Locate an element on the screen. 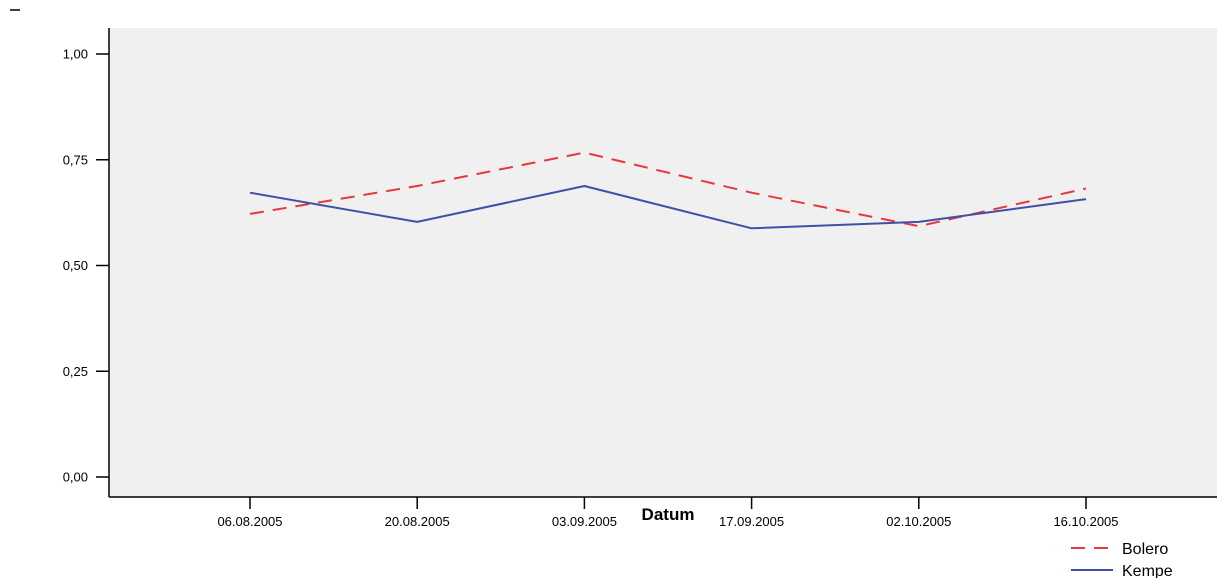 This screenshot has width=1217, height=578. legend-label-bolero: Bolero is located at coordinates (1145, 549).